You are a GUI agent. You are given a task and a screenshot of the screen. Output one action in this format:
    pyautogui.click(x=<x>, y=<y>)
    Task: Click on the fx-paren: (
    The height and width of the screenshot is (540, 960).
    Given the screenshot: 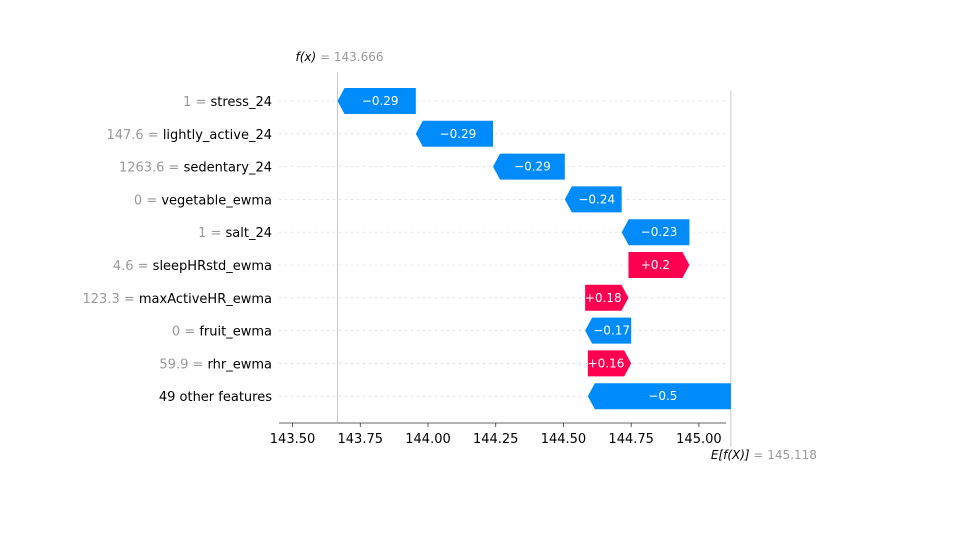 What is the action you would take?
    pyautogui.click(x=303, y=57)
    